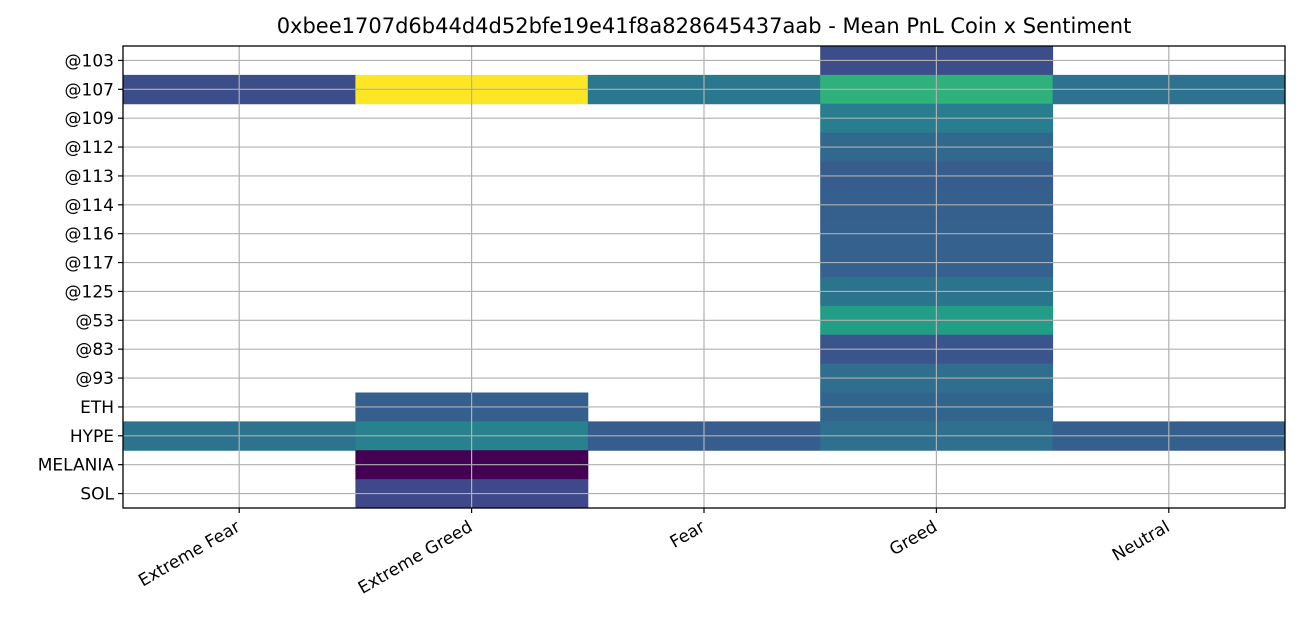  I want to click on y-tick-label: MELANIA, so click(76, 466).